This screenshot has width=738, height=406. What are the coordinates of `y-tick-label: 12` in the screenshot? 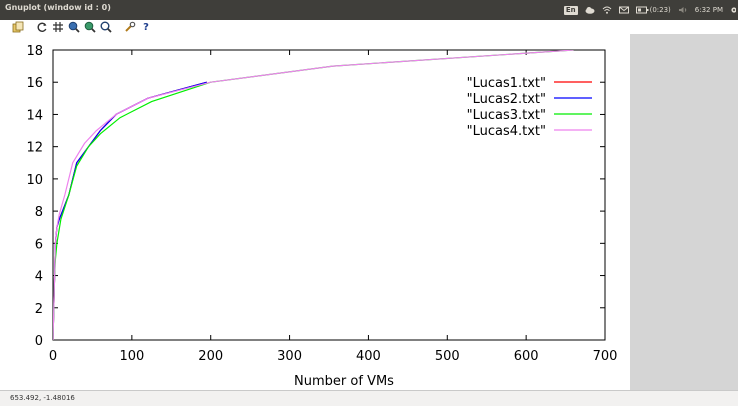 It's located at (34, 148).